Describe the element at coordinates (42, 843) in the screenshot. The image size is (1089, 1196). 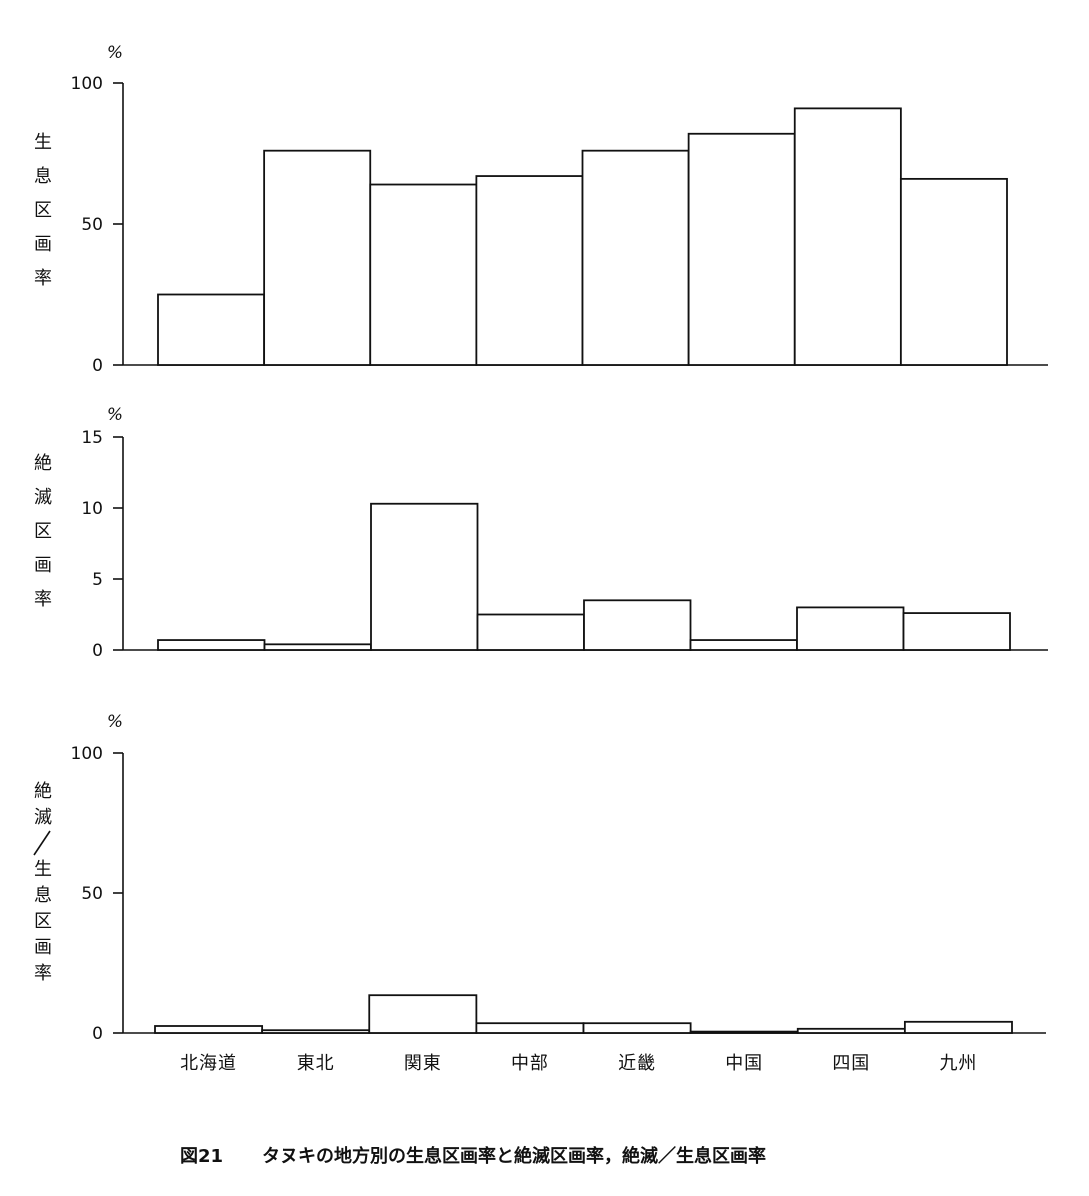
I see `y-title-slash` at that location.